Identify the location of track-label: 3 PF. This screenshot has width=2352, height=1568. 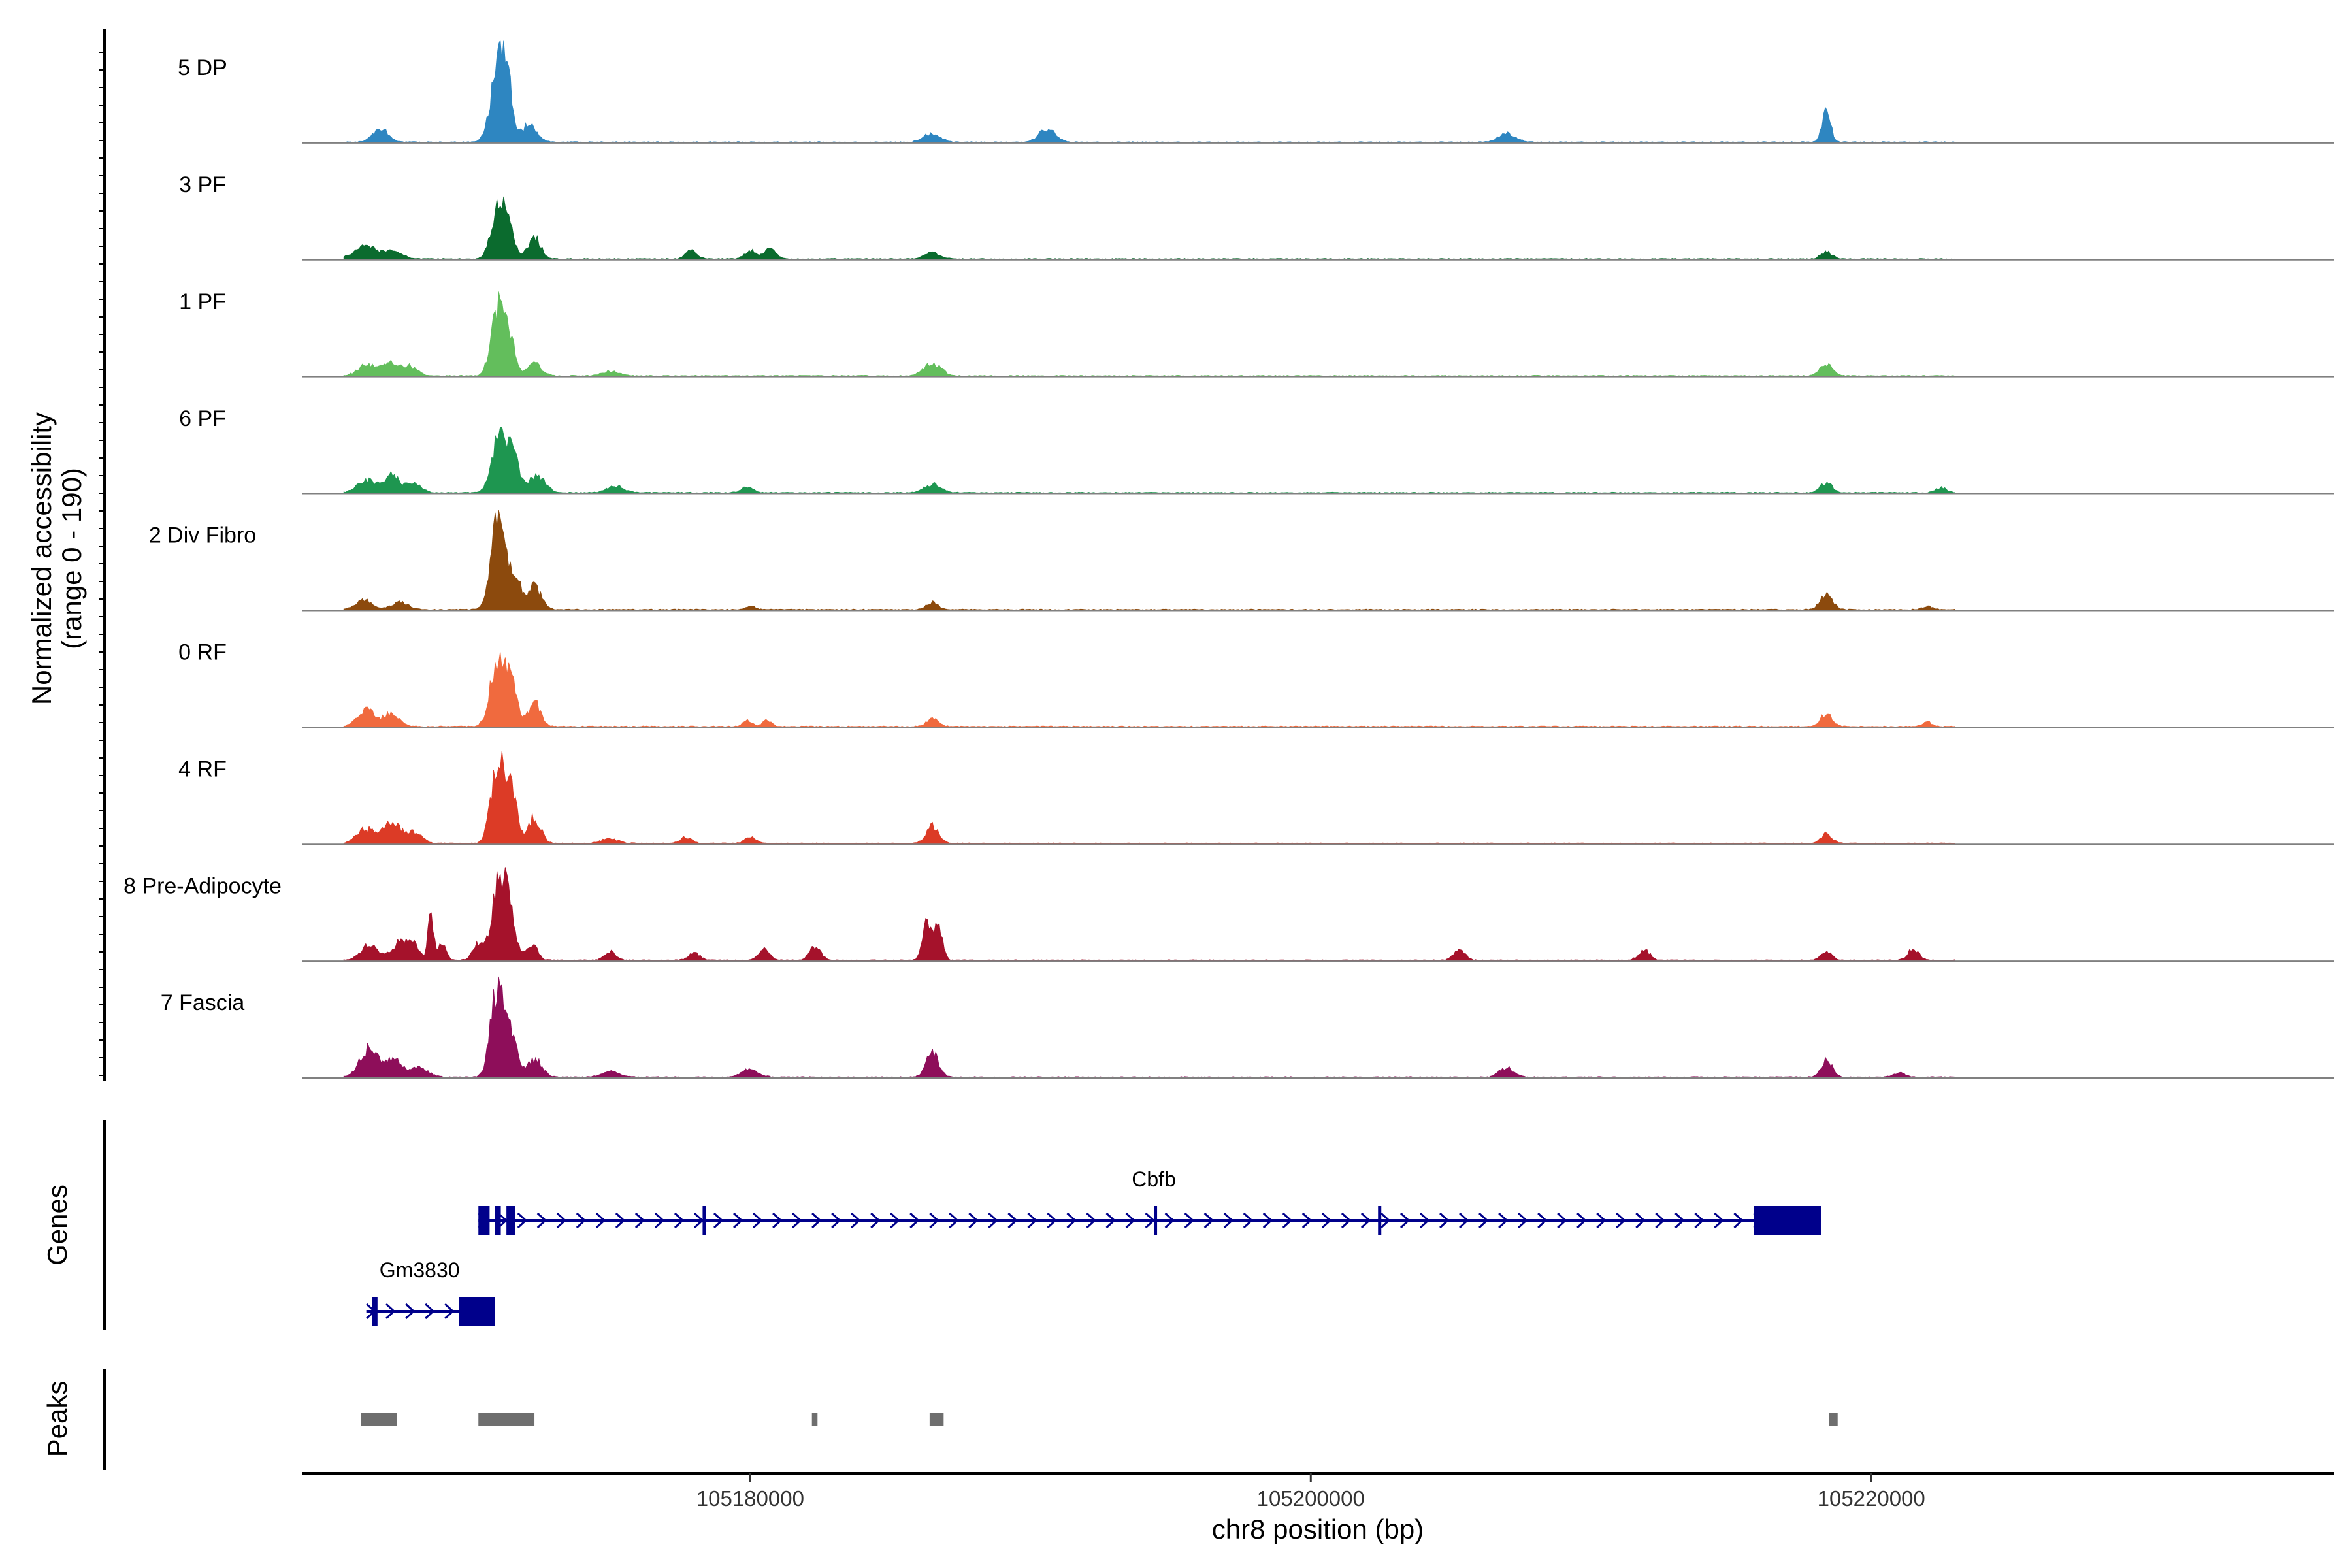
(202, 184).